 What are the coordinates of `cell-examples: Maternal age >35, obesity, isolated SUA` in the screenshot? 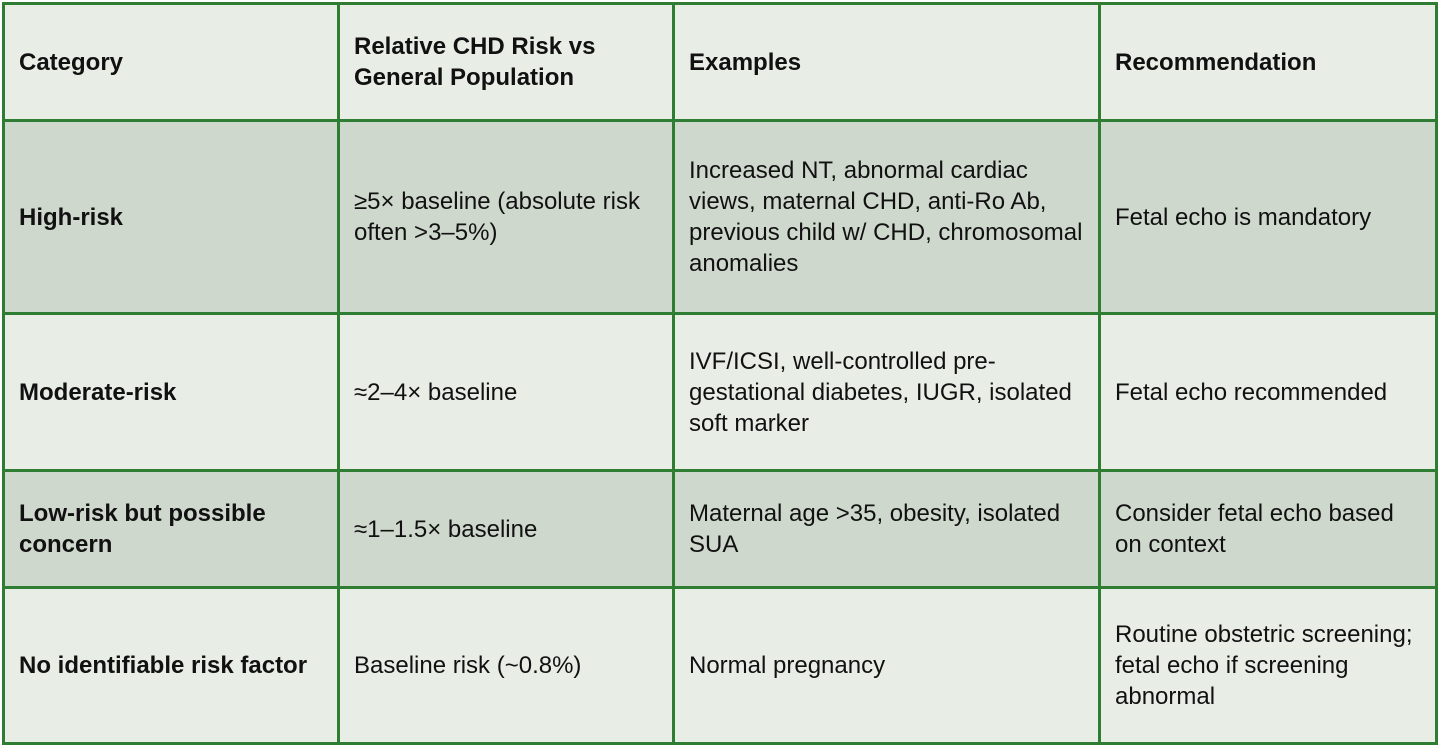 It's located at (886, 529).